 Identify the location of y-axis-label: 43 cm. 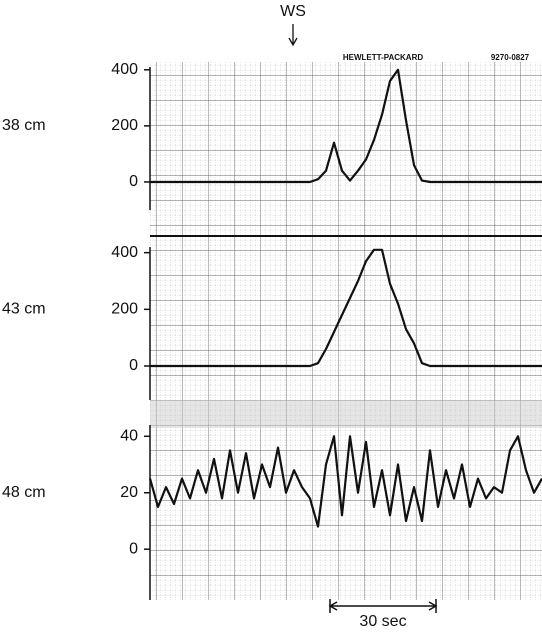
(24, 309).